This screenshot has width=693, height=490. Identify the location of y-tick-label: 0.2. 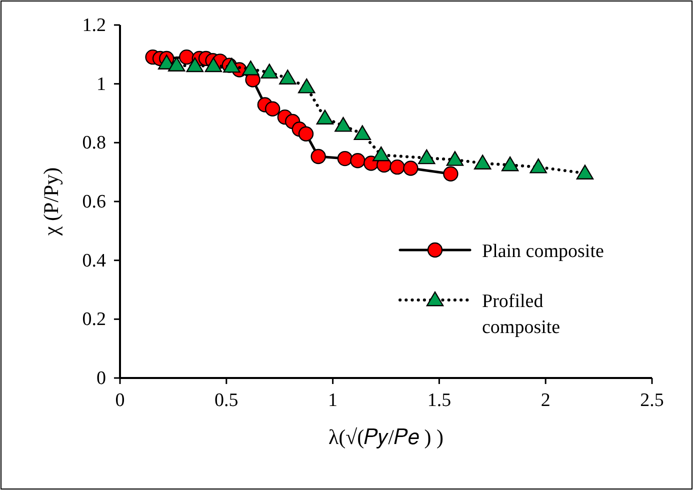
(94, 319).